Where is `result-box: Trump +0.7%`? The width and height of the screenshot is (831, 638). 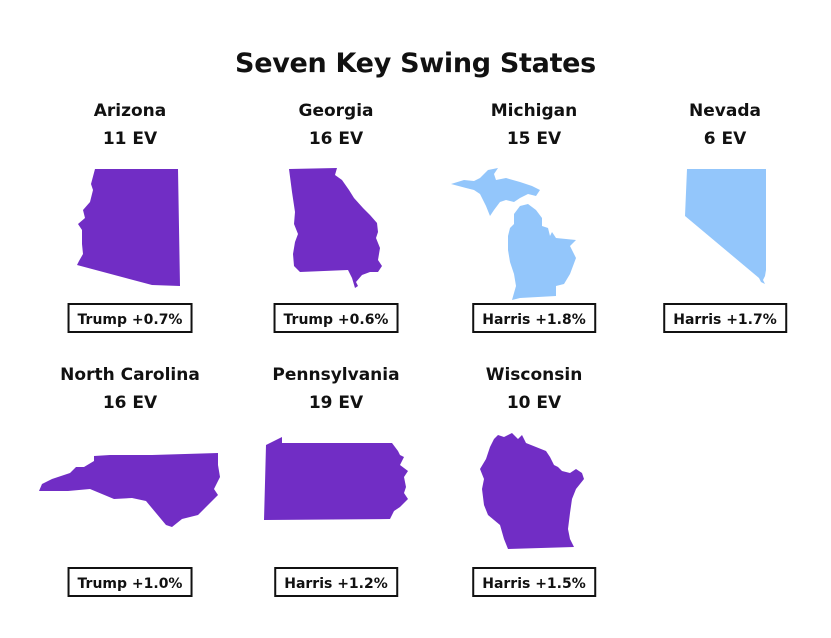 result-box: Trump +0.7% is located at coordinates (130, 318).